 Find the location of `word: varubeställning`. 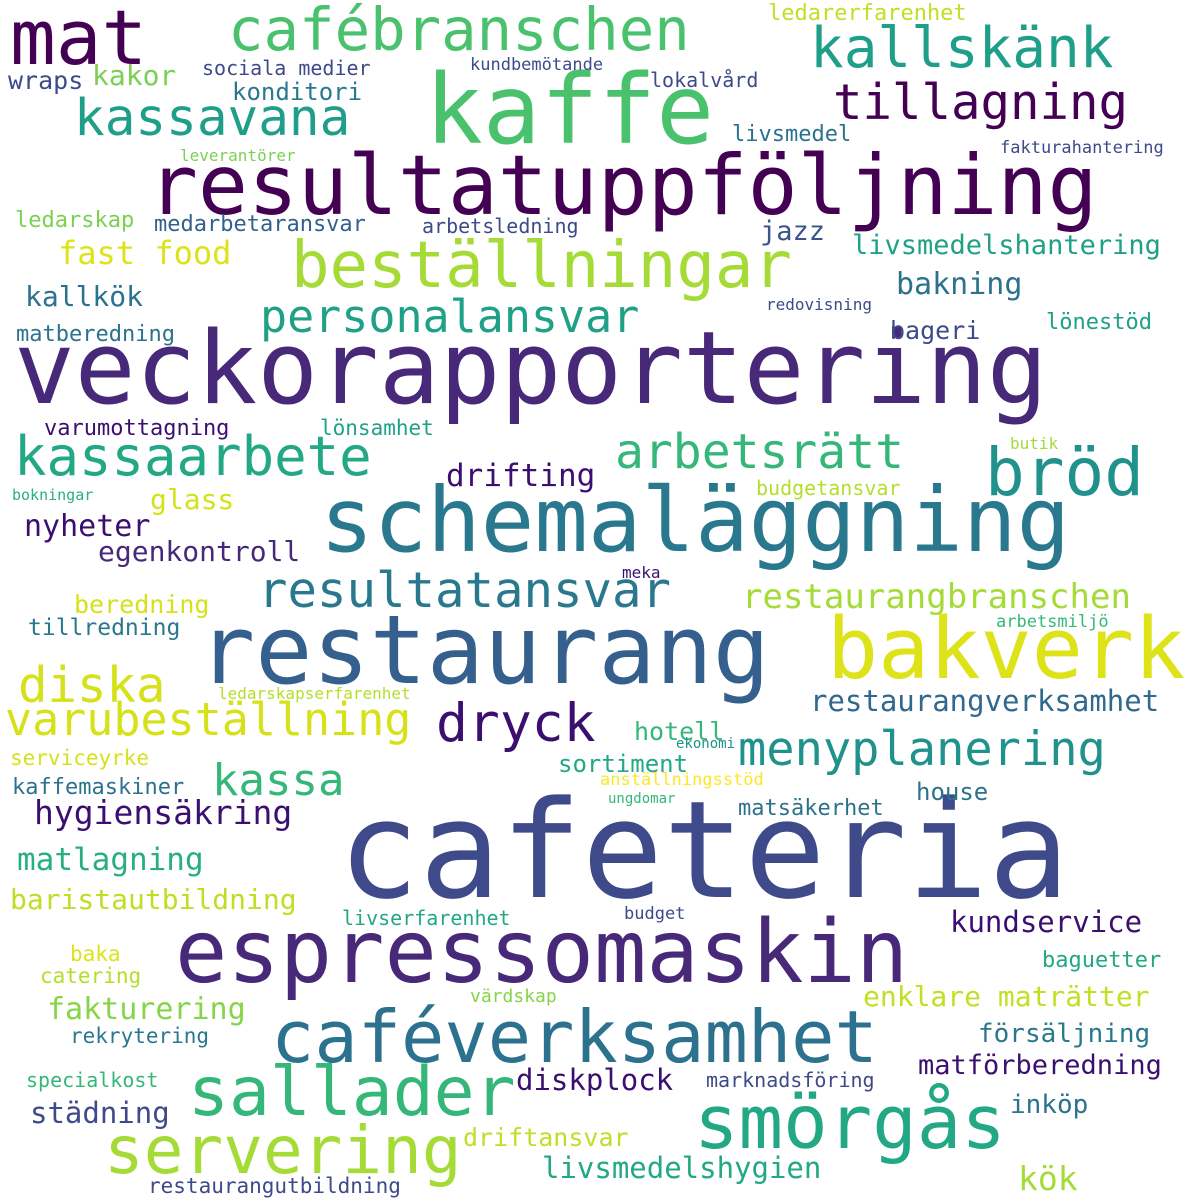

word: varubeställning is located at coordinates (208, 719).